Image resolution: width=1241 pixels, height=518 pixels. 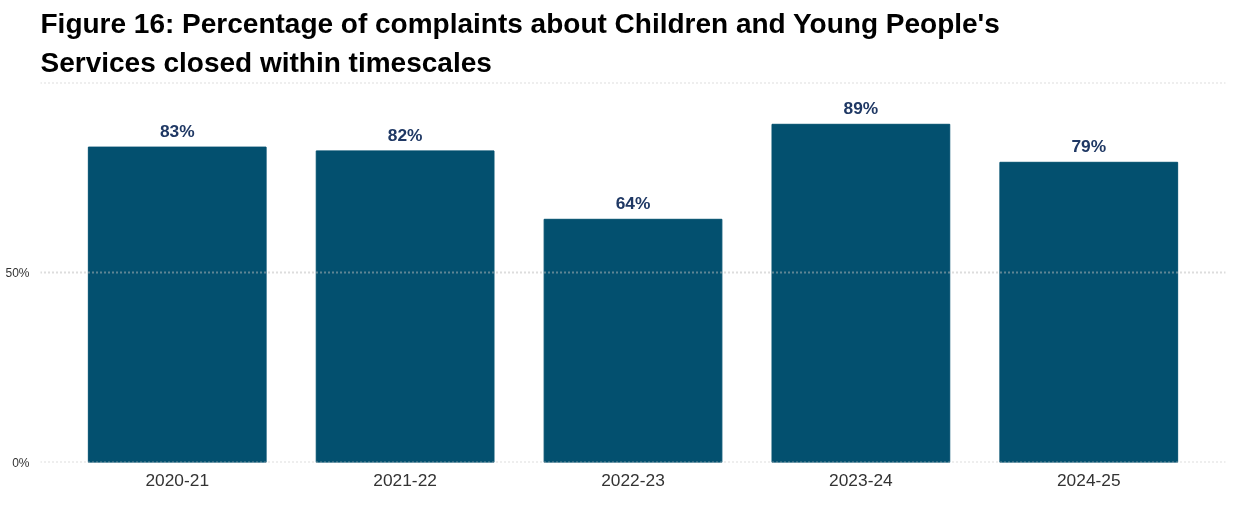 What do you see at coordinates (861, 108) in the screenshot?
I see `data-label: 89%` at bounding box center [861, 108].